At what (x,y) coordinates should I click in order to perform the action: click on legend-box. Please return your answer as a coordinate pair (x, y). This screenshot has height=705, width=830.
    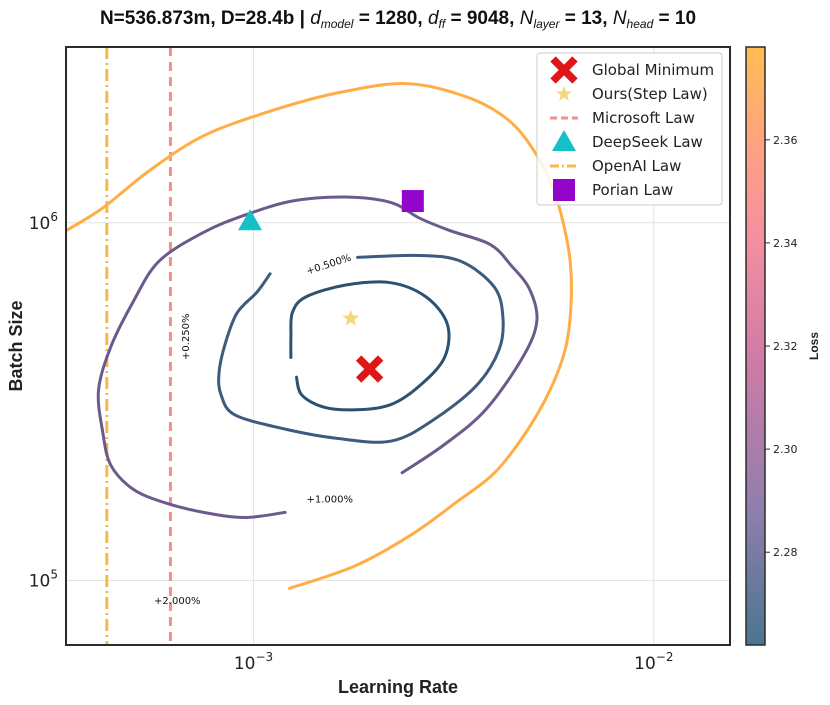
    Looking at the image, I should click on (629, 129).